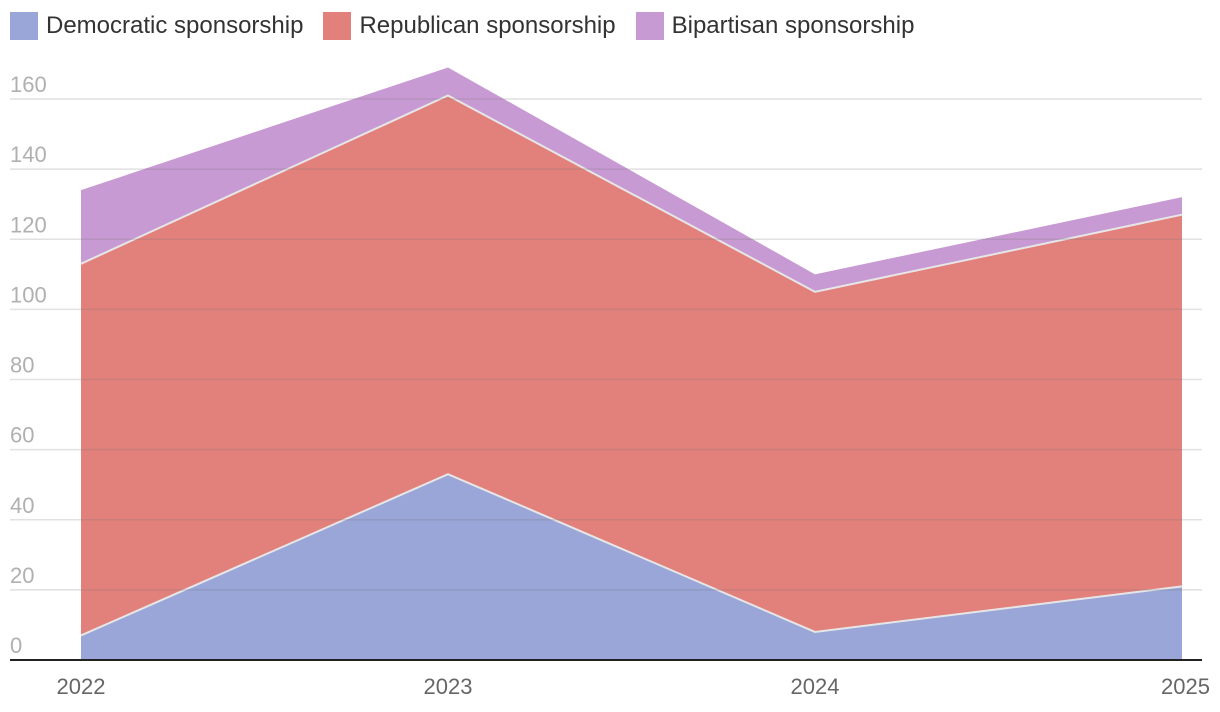  What do you see at coordinates (28, 154) in the screenshot?
I see `y-tick-label-7: 140` at bounding box center [28, 154].